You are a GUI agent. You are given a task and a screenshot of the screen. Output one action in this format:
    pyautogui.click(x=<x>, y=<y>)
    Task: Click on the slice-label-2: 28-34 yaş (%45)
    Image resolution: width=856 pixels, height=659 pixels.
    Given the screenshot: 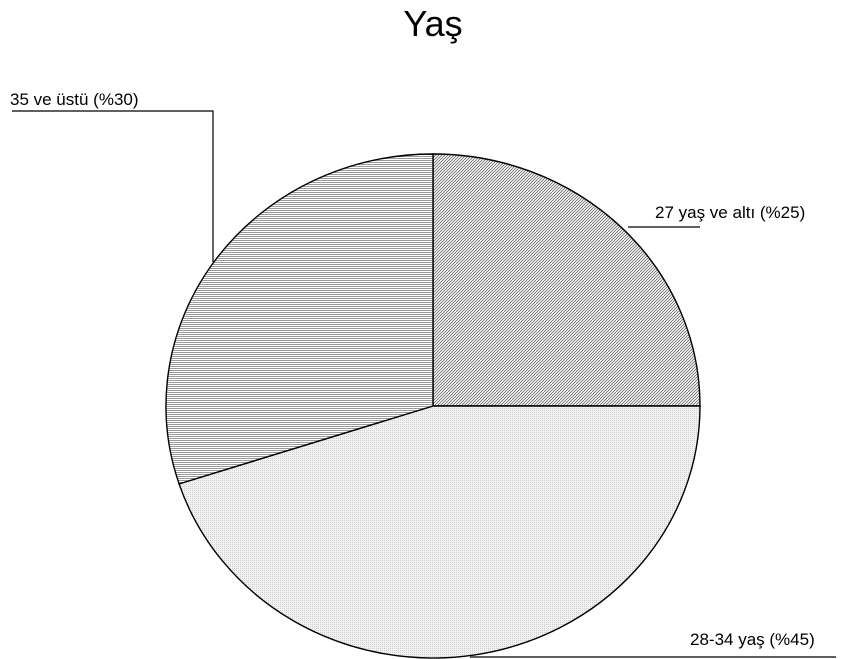 What is the action you would take?
    pyautogui.click(x=752, y=639)
    